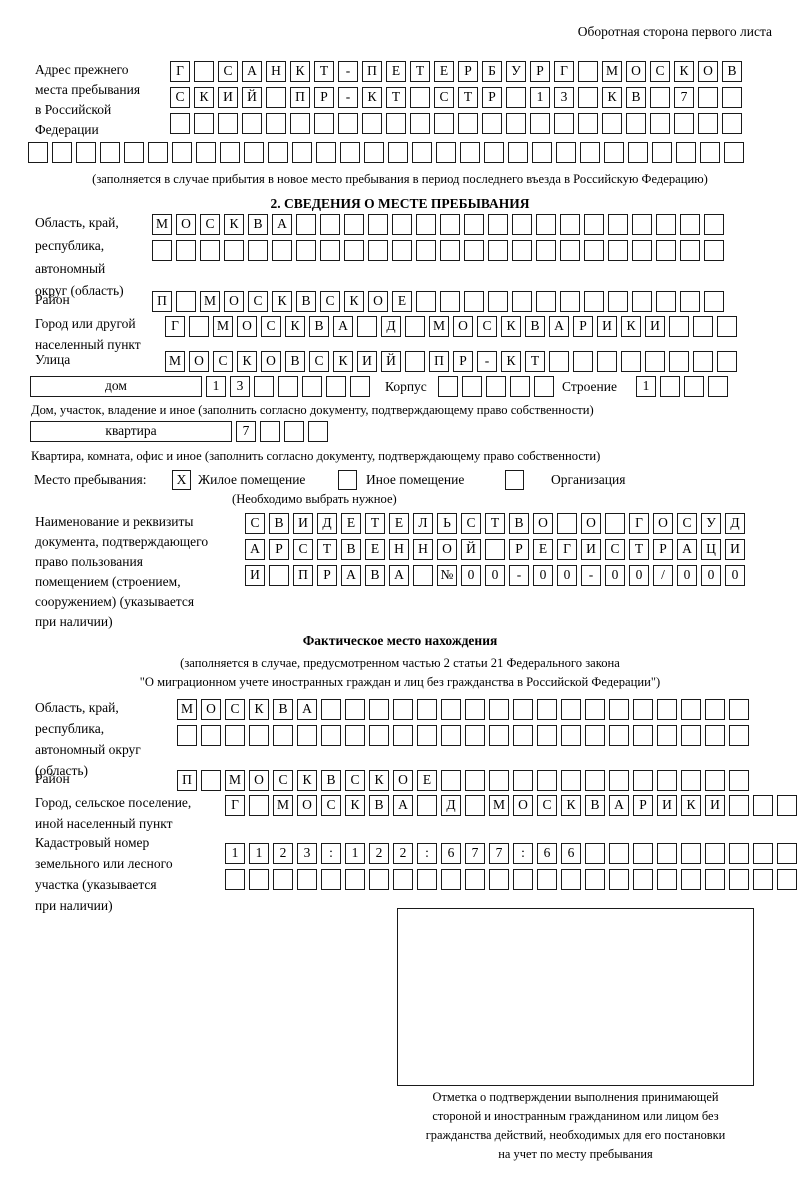 The height and width of the screenshot is (1180, 800). I want to click on char-cell: 1, so click(540, 97).